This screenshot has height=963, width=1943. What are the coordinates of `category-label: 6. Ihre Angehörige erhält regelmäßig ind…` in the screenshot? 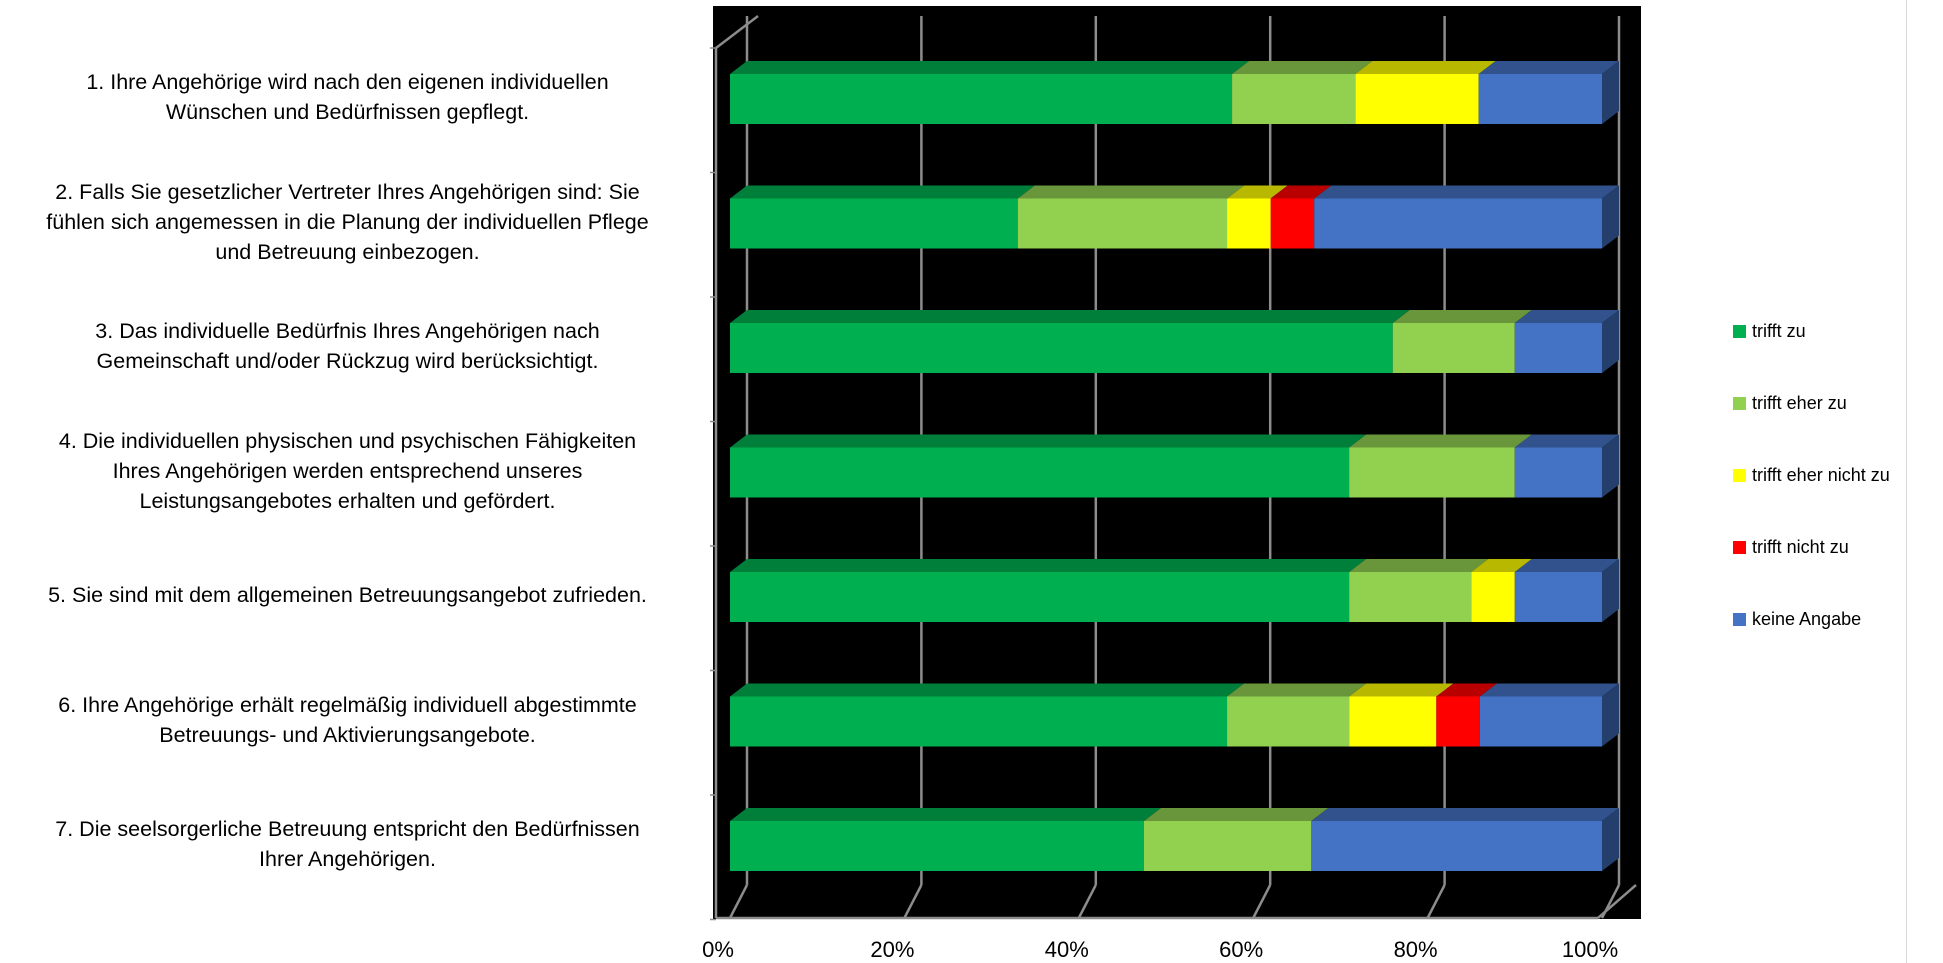 It's located at (347, 720).